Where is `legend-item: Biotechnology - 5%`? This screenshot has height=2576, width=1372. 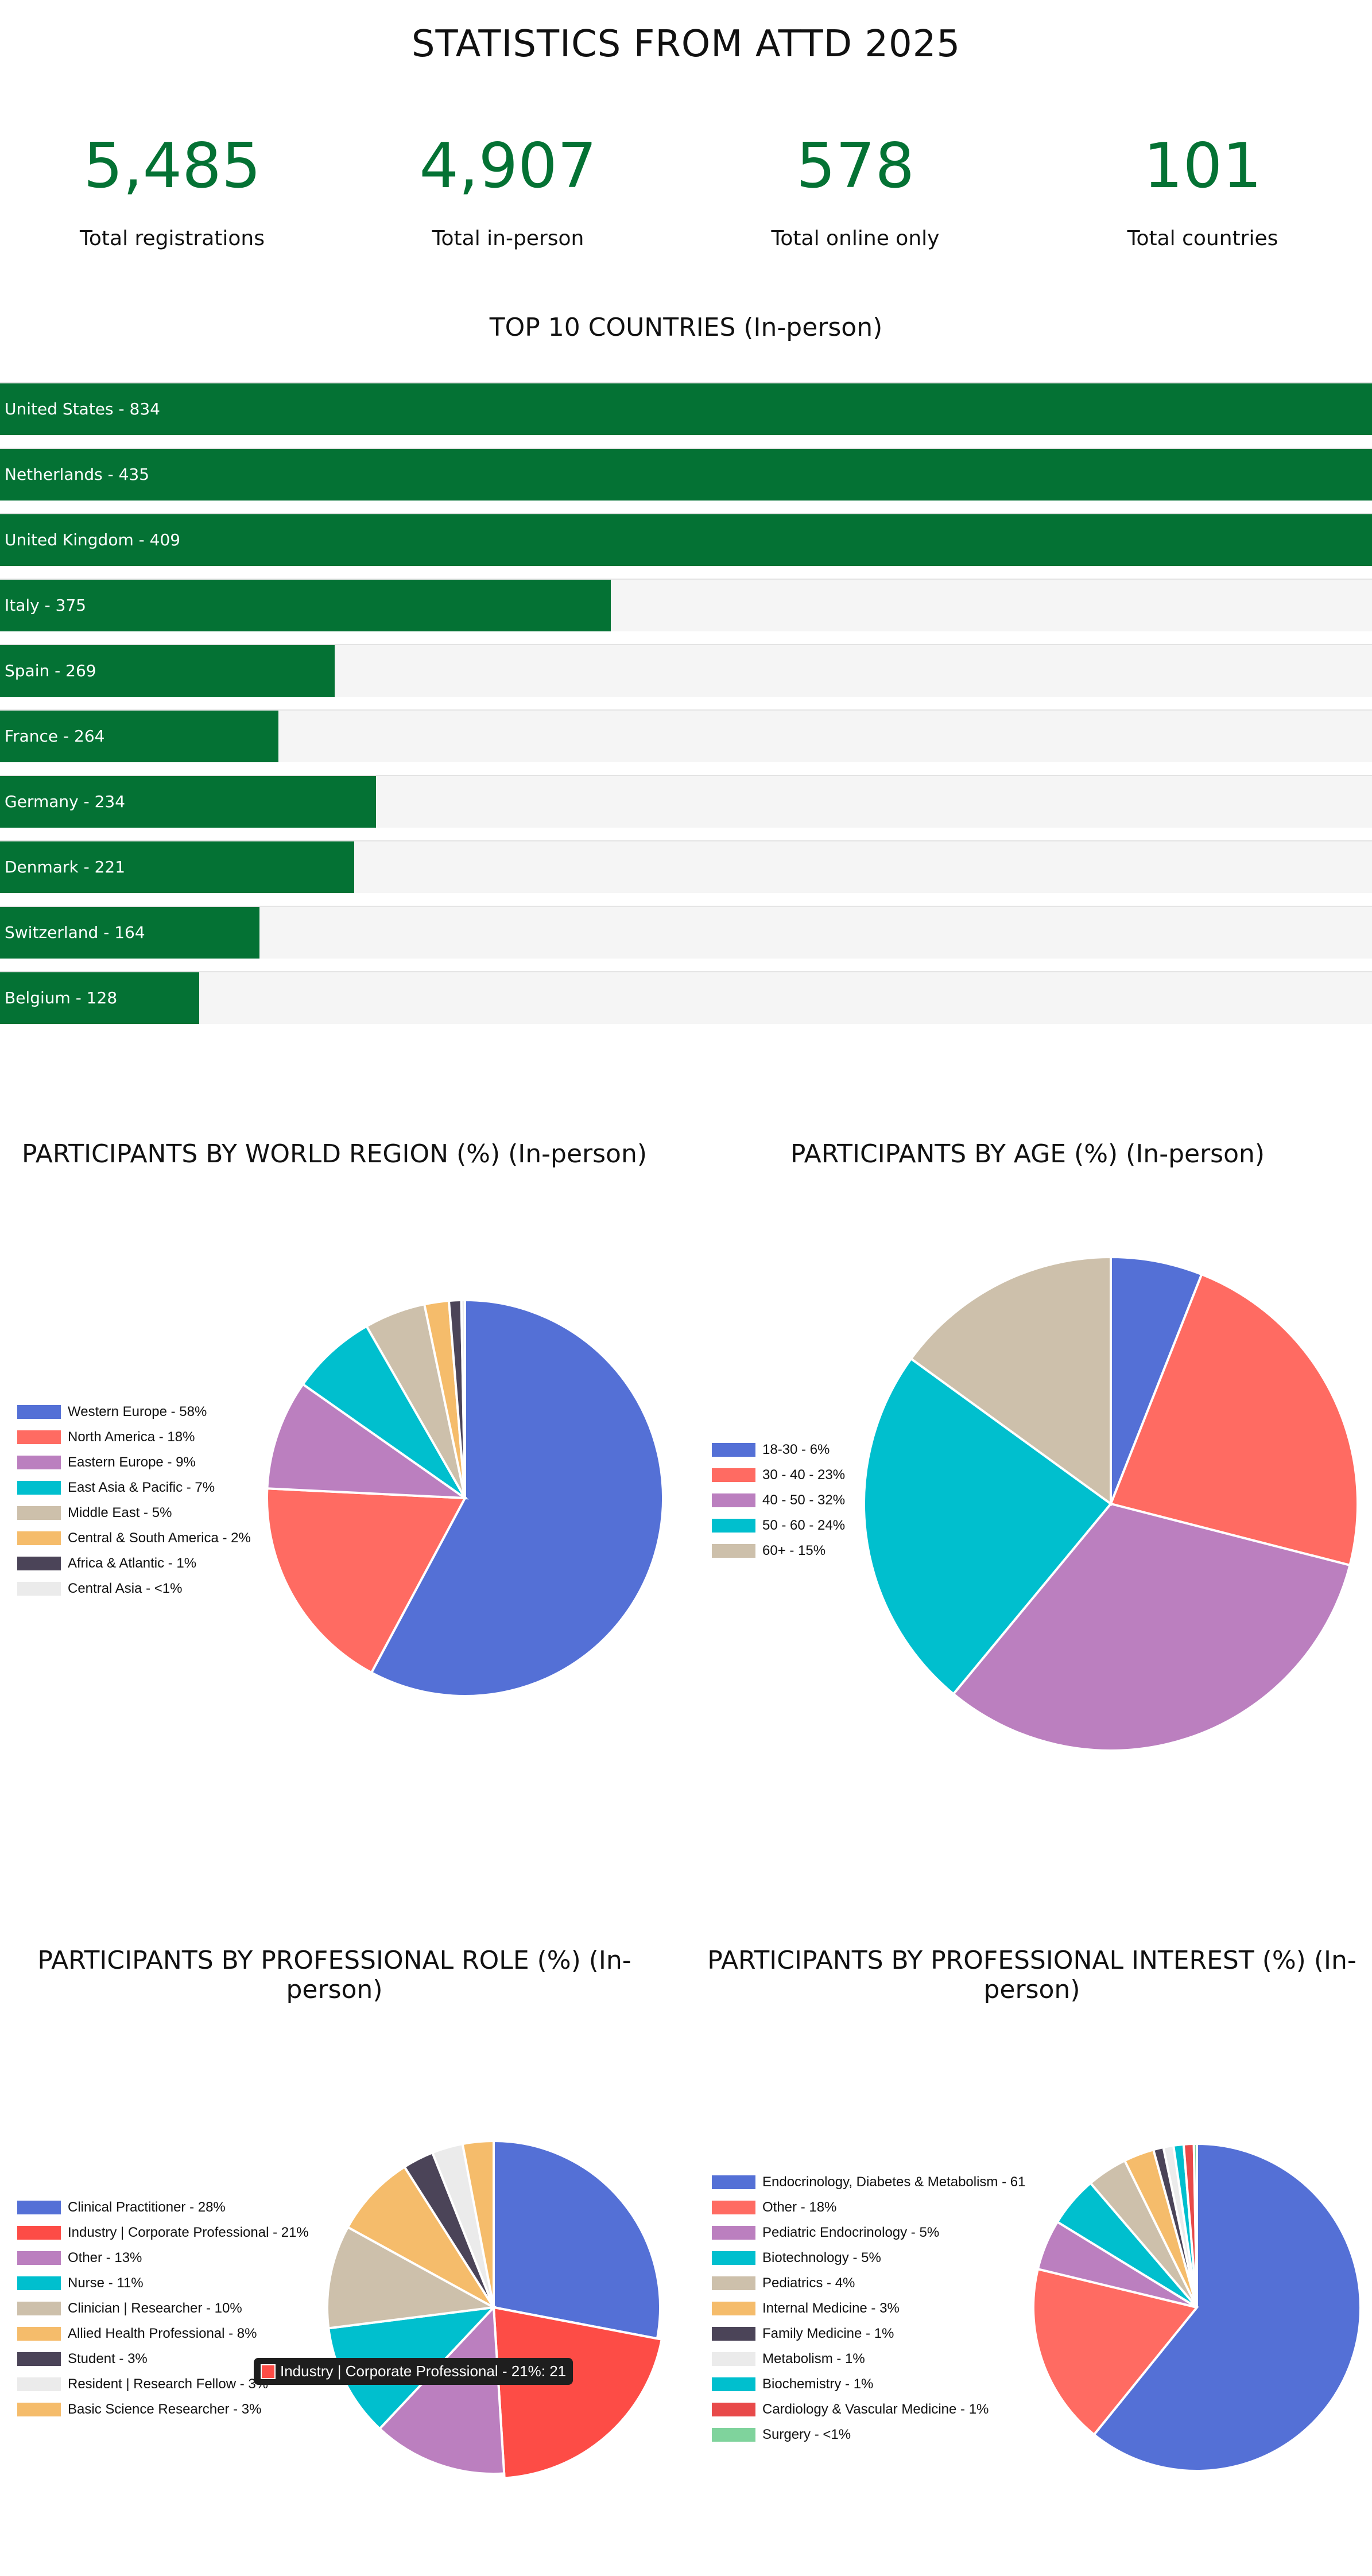
legend-item: Biotechnology - 5% is located at coordinates (868, 2258).